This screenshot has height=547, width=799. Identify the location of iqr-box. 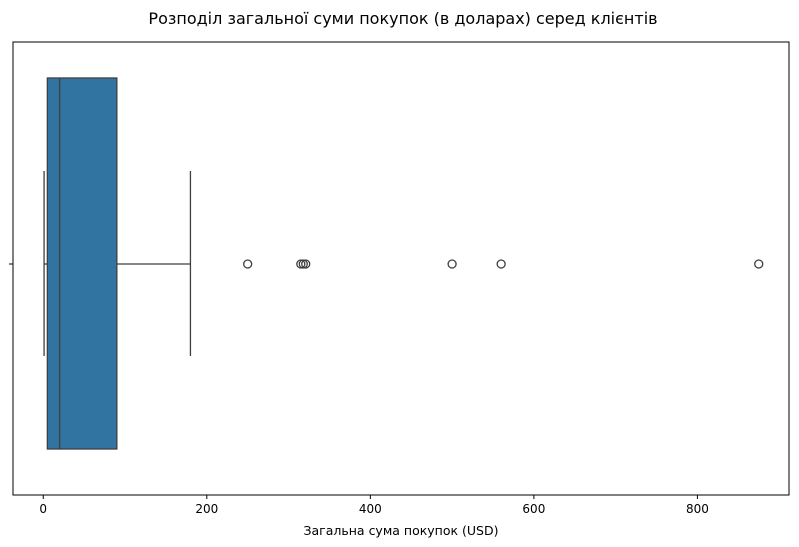
(82, 263).